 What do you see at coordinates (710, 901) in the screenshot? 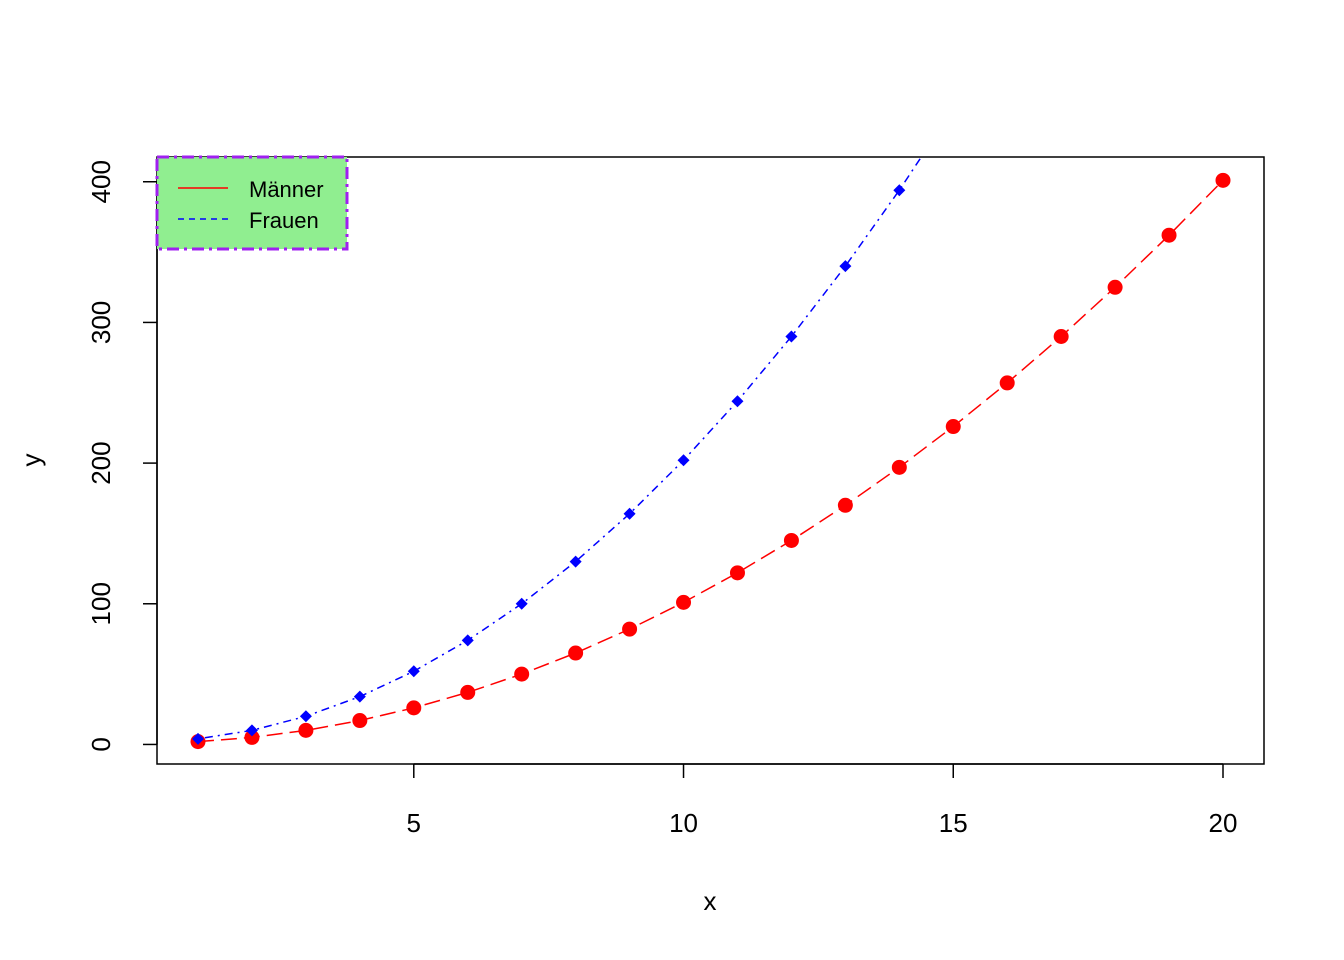
I see `x-axis-label: x` at bounding box center [710, 901].